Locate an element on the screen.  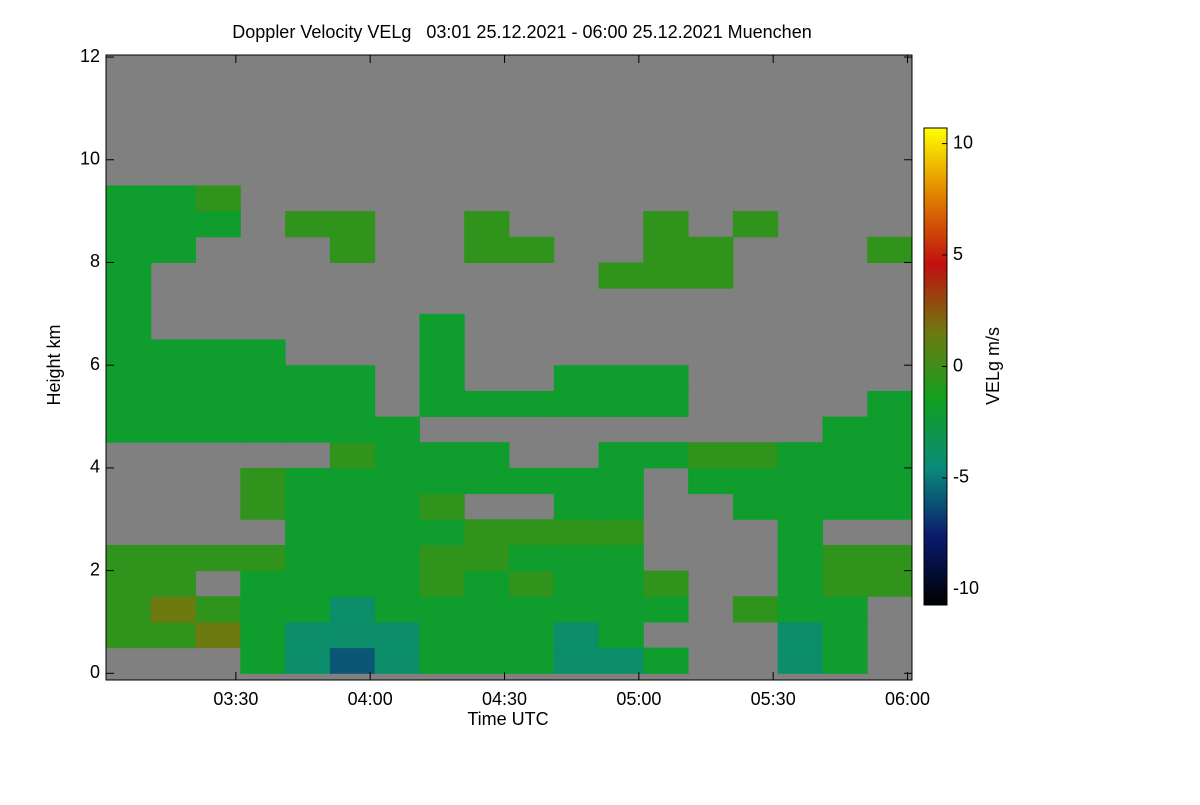
y-tick-label: 10 is located at coordinates (90, 159).